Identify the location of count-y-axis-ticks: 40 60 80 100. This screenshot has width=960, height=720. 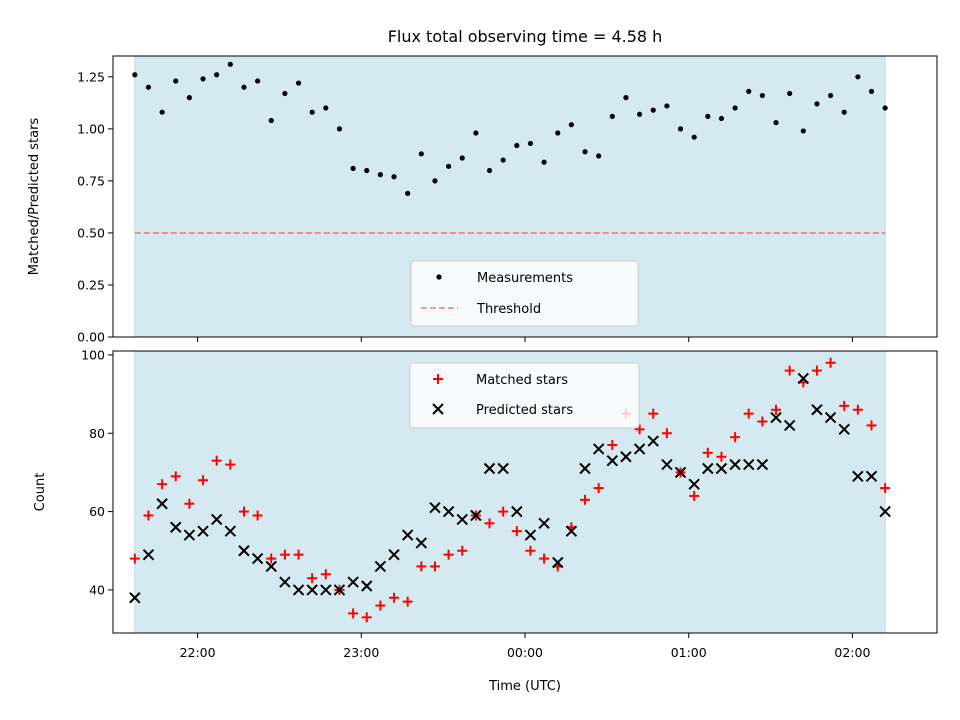
(97, 472).